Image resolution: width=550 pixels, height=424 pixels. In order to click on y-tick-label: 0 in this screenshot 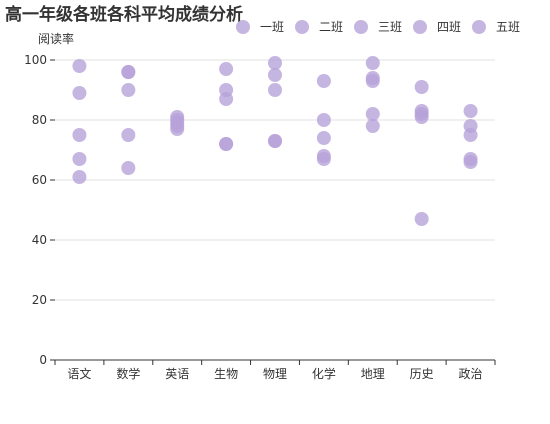, I will do `click(43, 360)`.